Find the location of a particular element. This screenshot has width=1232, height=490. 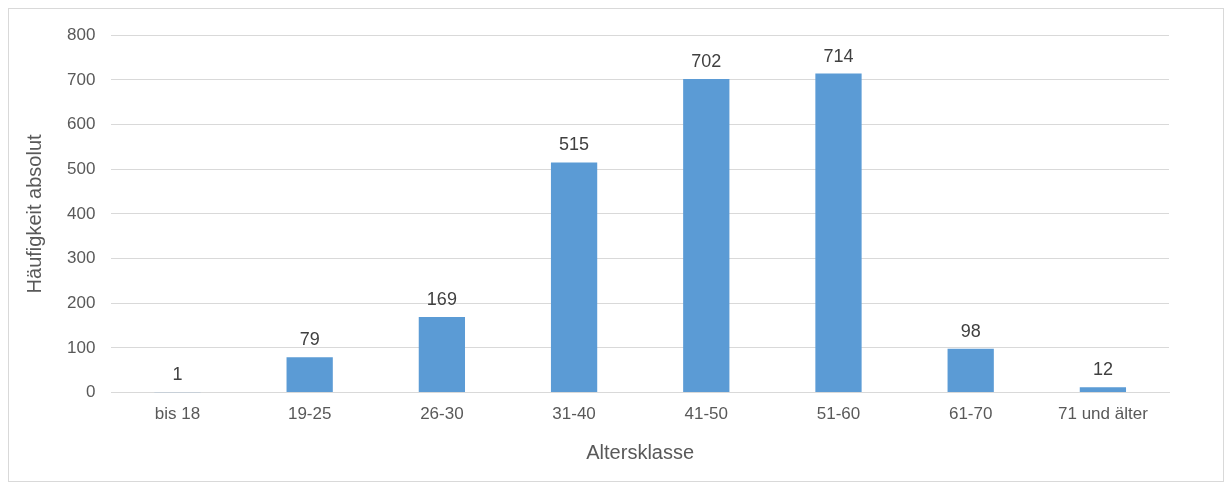

data-label: 98 is located at coordinates (970, 330).